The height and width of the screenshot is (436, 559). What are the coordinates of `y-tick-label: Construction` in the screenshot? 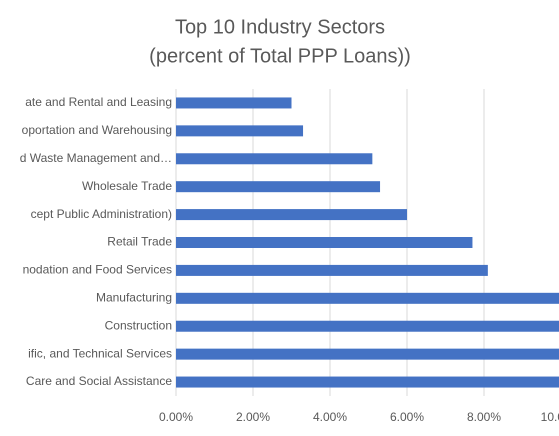 It's located at (138, 325).